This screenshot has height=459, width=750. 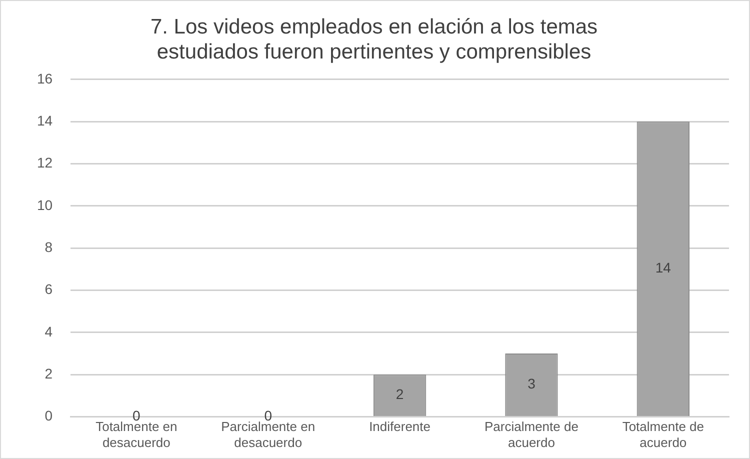 What do you see at coordinates (44, 204) in the screenshot?
I see `y-tick-label: 10` at bounding box center [44, 204].